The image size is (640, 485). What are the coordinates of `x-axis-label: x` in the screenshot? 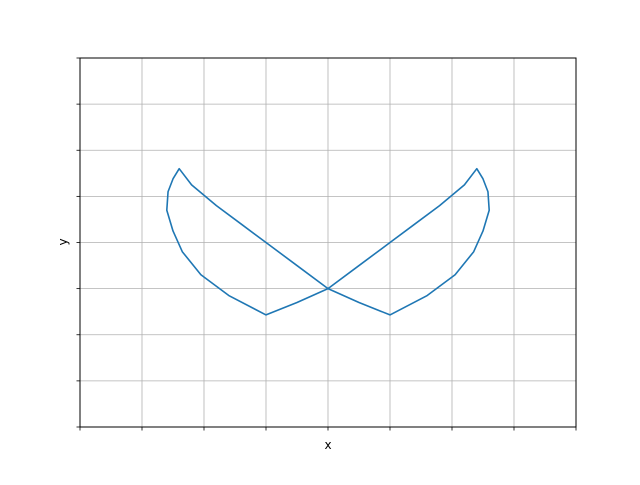 It's located at (327, 445).